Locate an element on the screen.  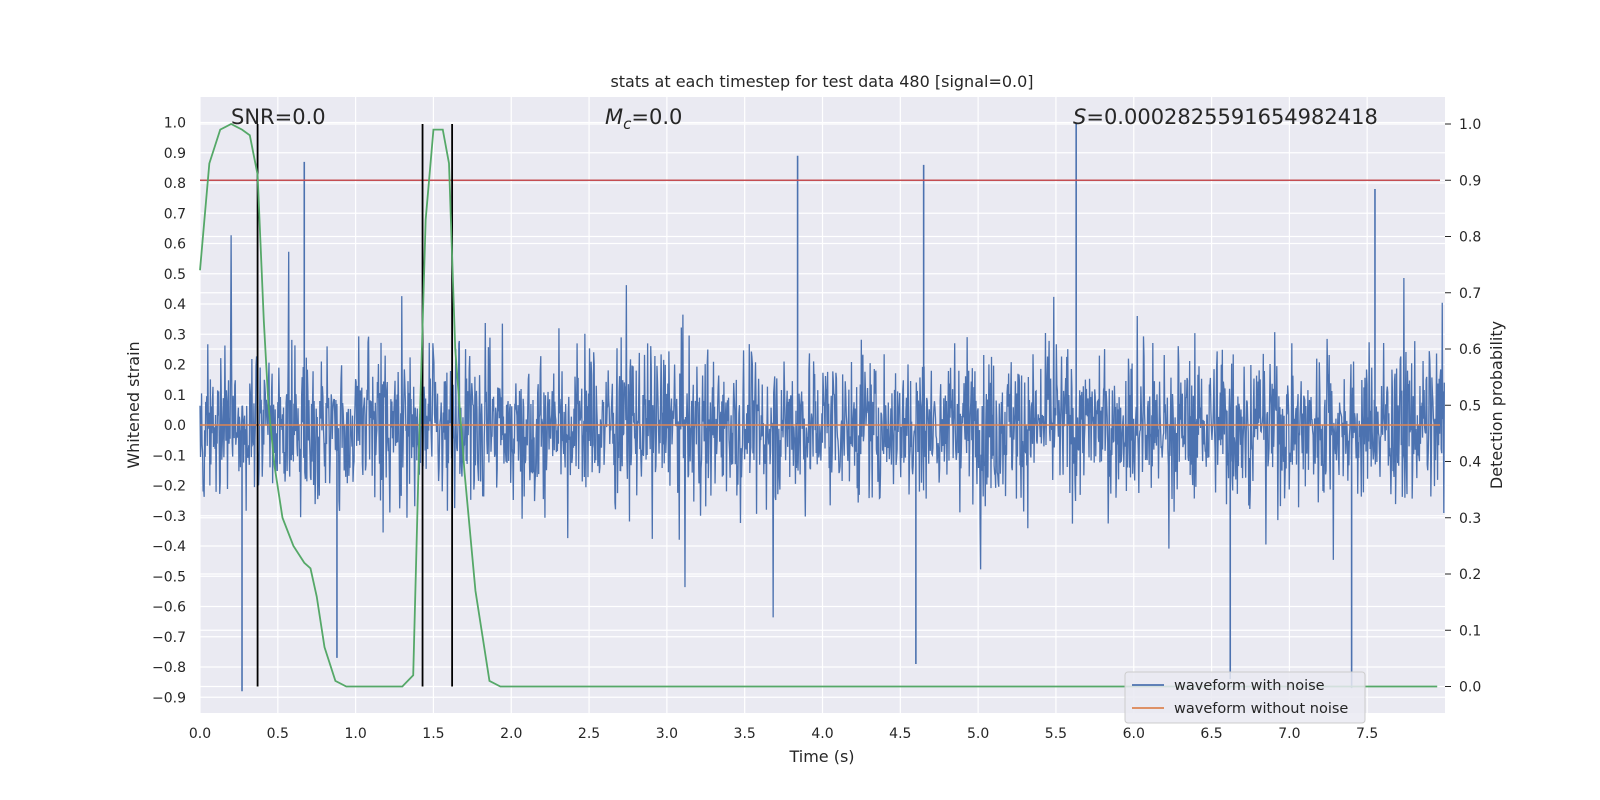
y-tick-label: 1.0 is located at coordinates (175, 124).